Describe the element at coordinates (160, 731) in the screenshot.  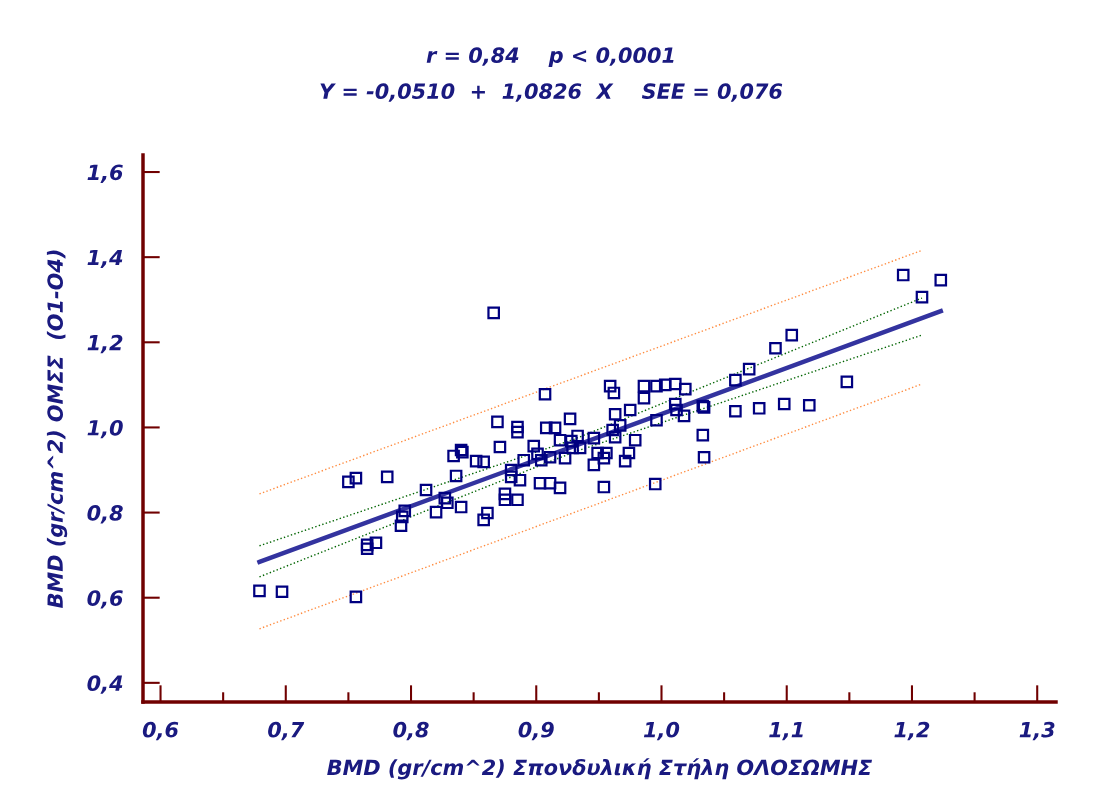
I see `x-tick-label: 0,6` at that location.